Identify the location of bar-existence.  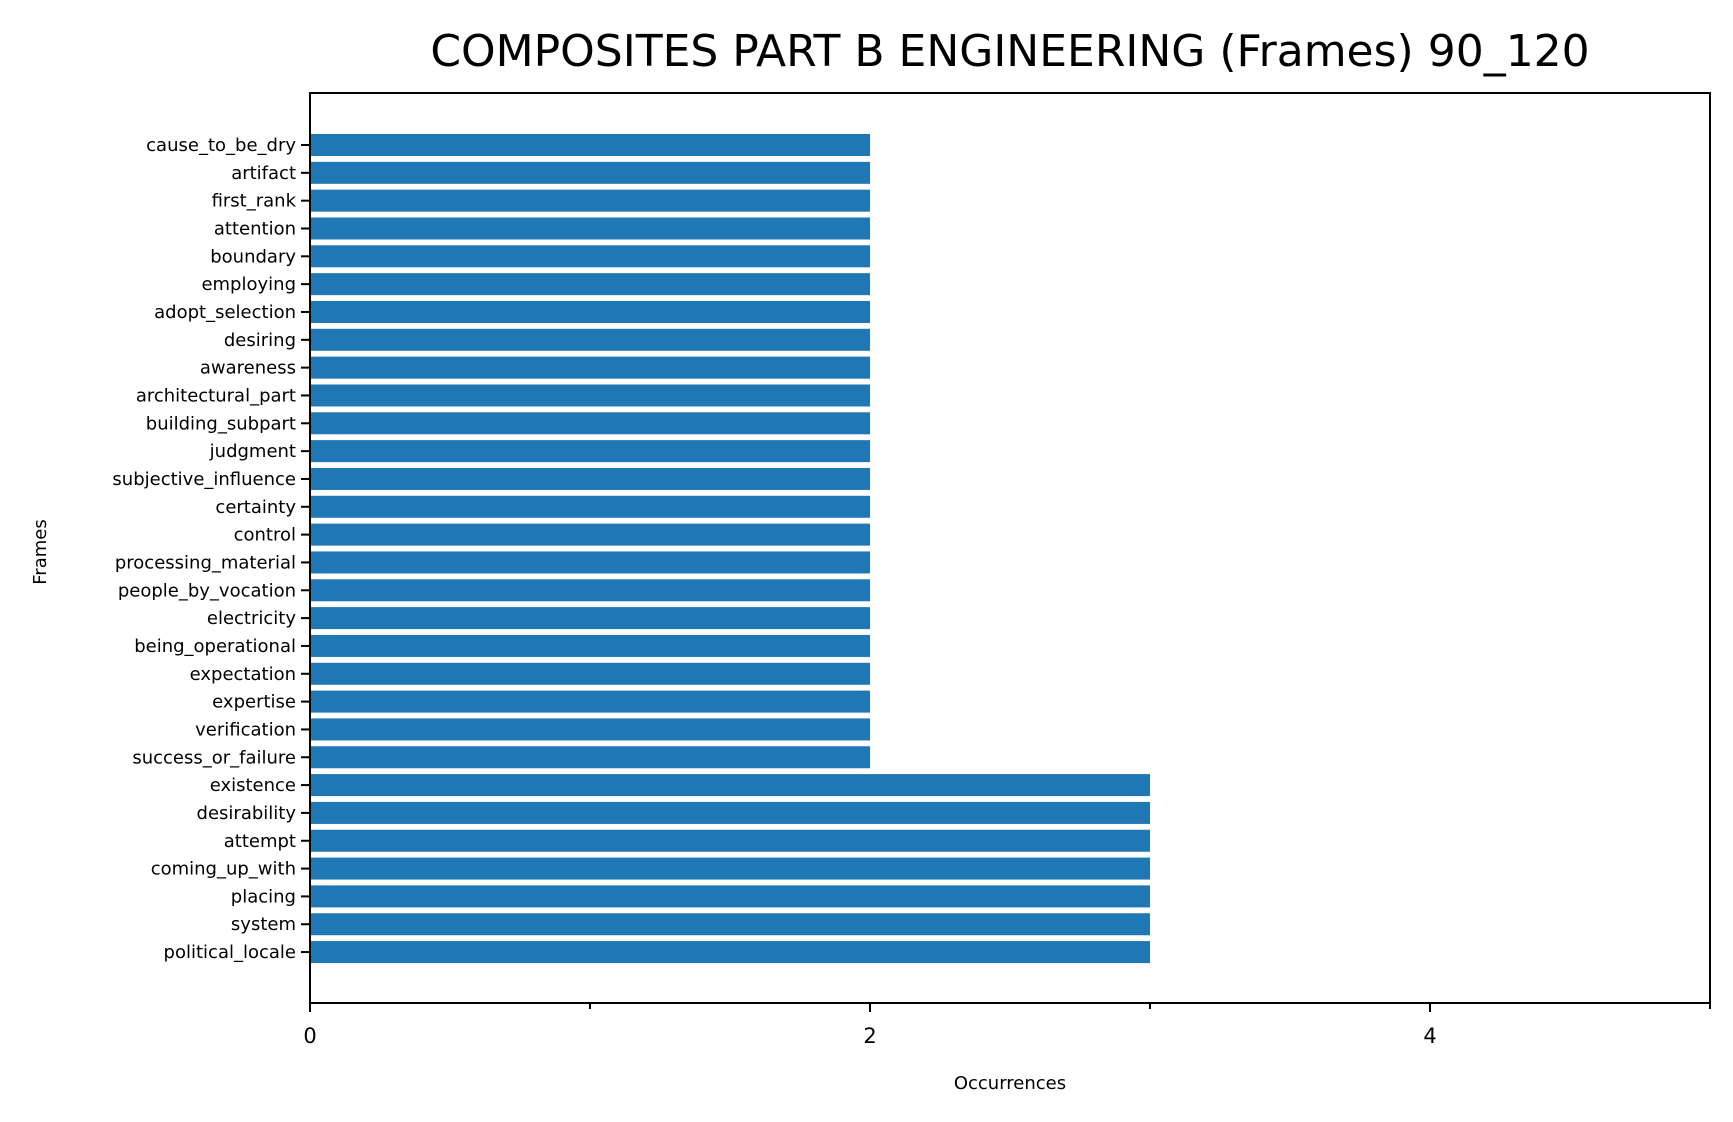
(730, 785).